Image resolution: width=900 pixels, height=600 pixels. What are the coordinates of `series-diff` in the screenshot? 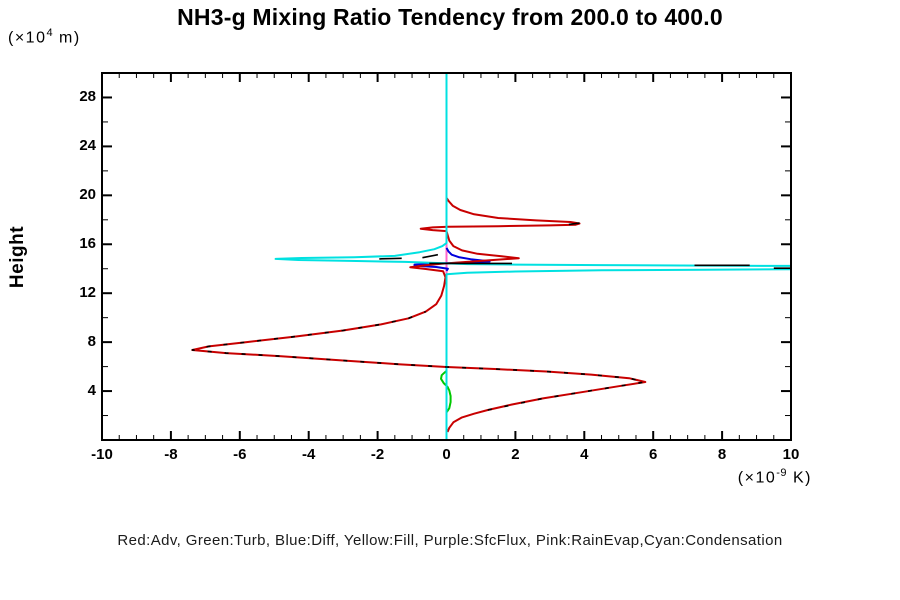 It's located at (452, 259).